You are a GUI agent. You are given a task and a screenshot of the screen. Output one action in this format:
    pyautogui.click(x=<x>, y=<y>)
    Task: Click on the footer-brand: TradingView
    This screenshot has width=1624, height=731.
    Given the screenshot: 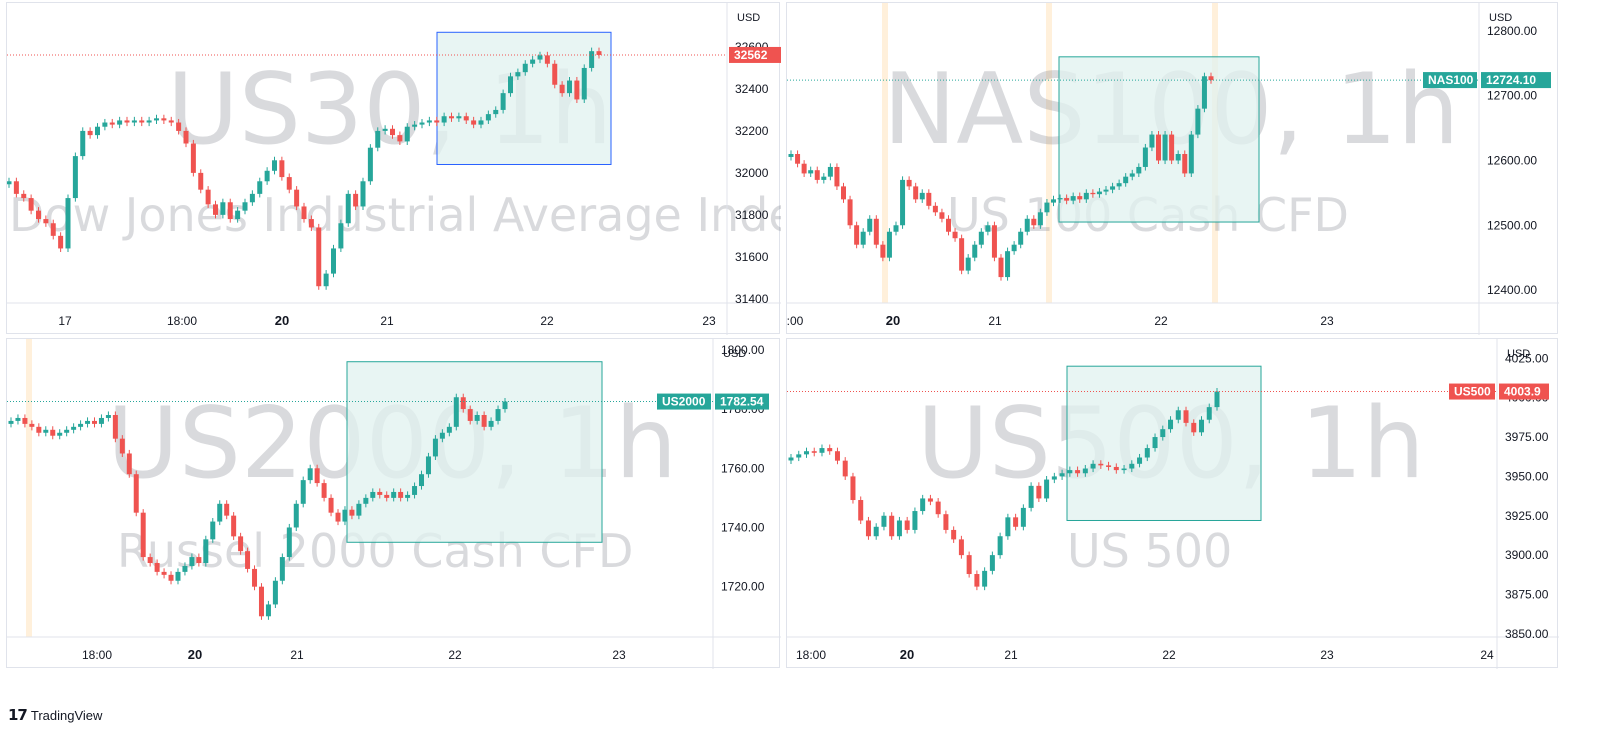 What is the action you would take?
    pyautogui.click(x=66, y=715)
    